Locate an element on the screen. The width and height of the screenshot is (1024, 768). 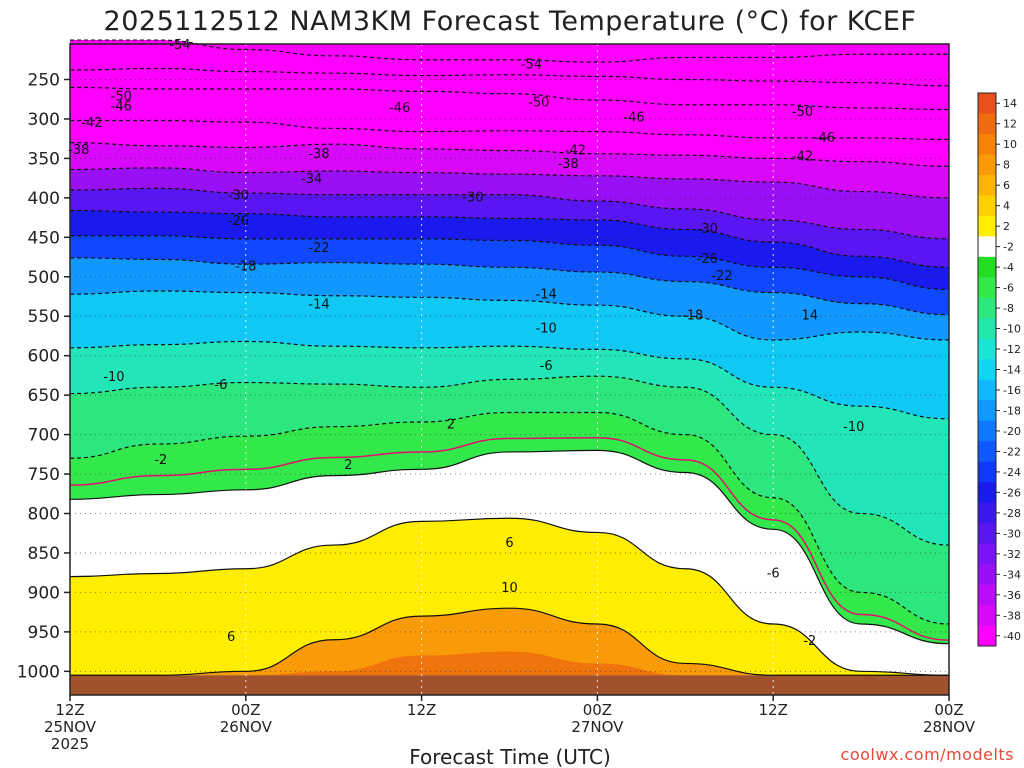
colorbar-tick-label: -38 is located at coordinates (1012, 615).